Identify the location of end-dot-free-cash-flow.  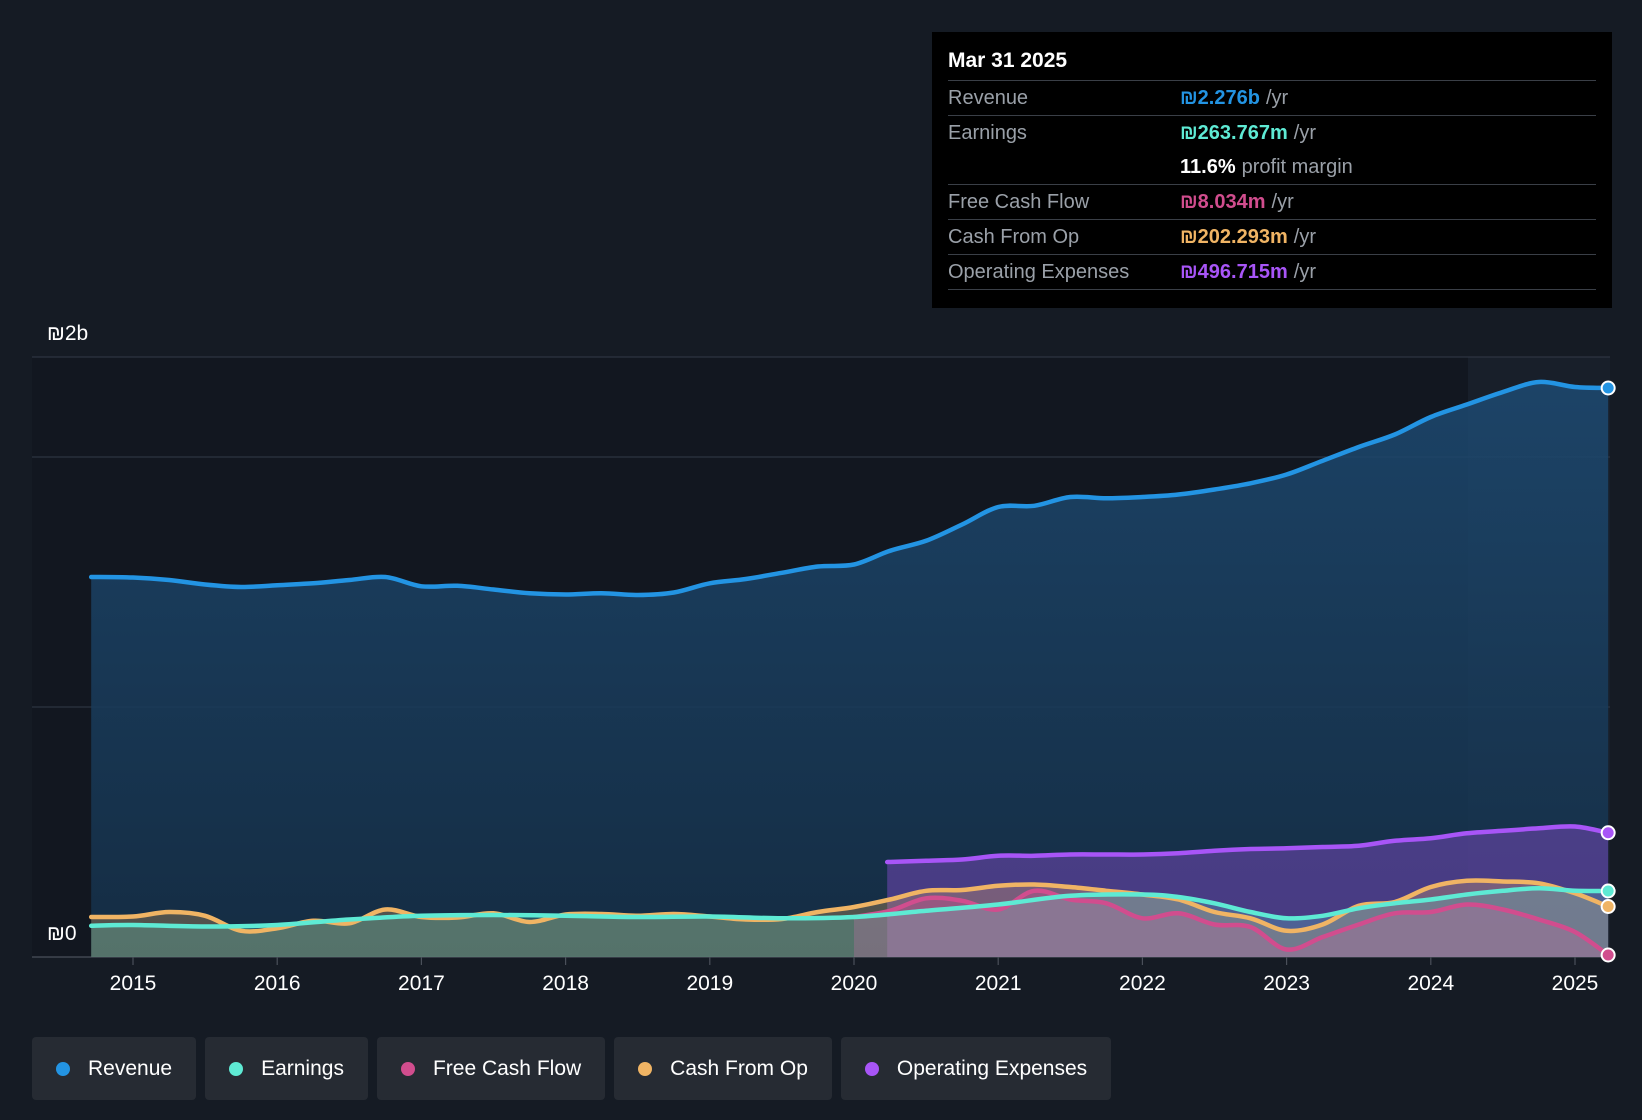
(1608, 955).